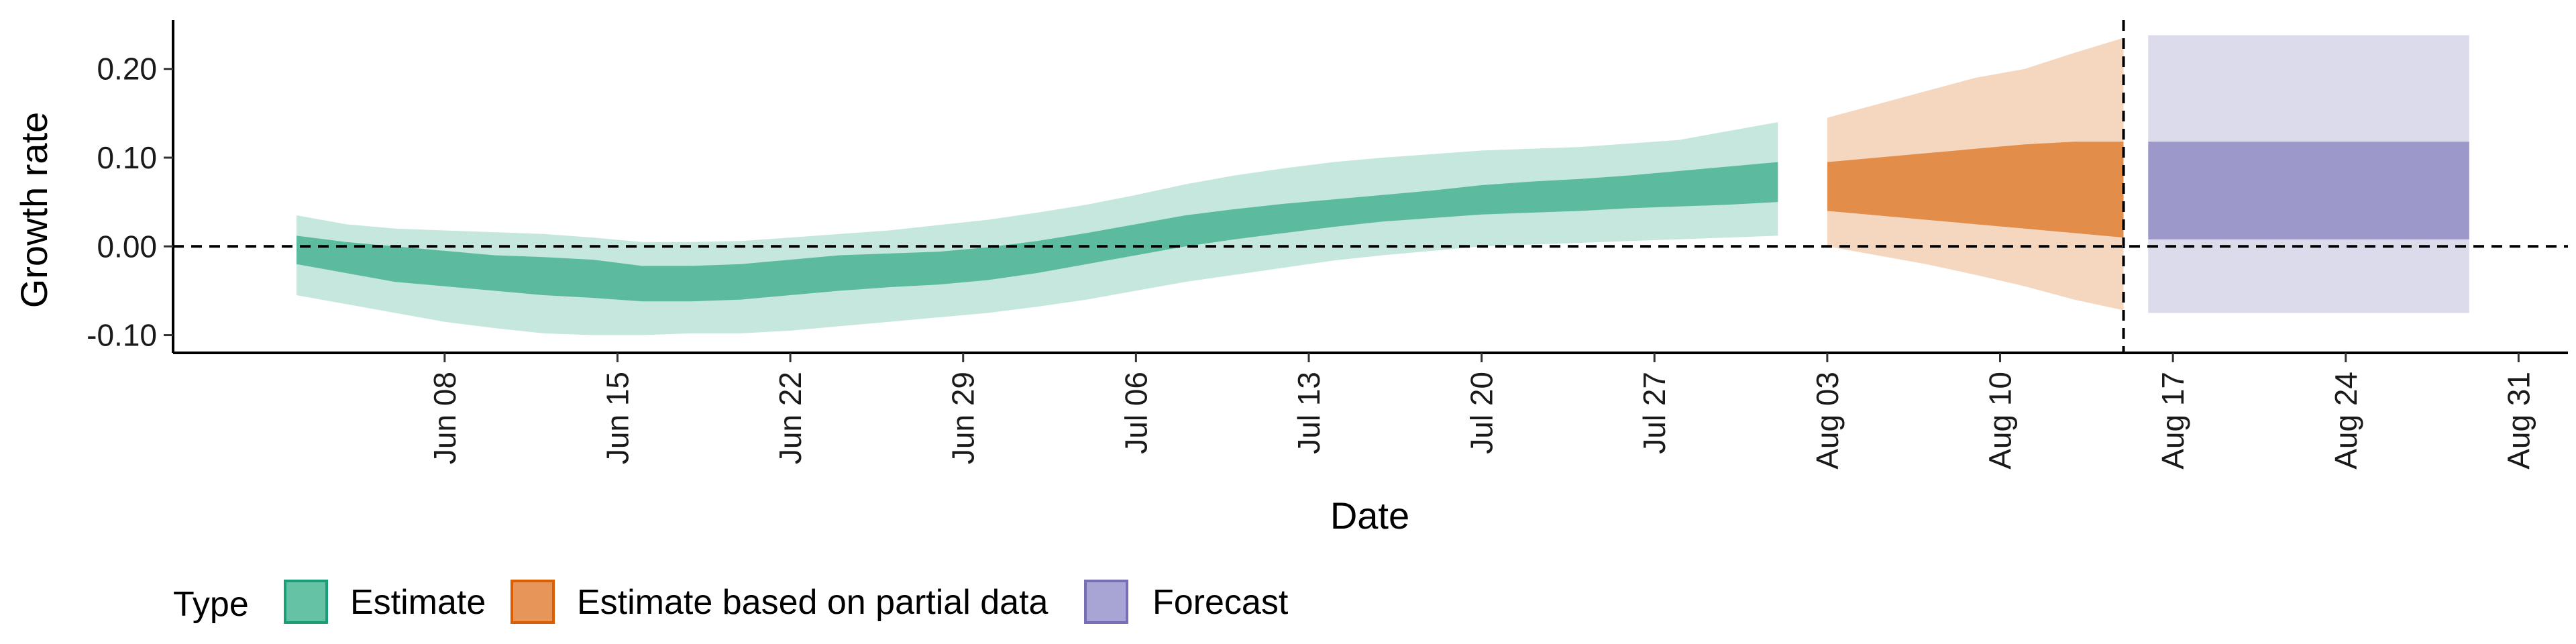 This screenshot has height=644, width=2576. I want to click on legend-label-forecast: Forecast, so click(1220, 602).